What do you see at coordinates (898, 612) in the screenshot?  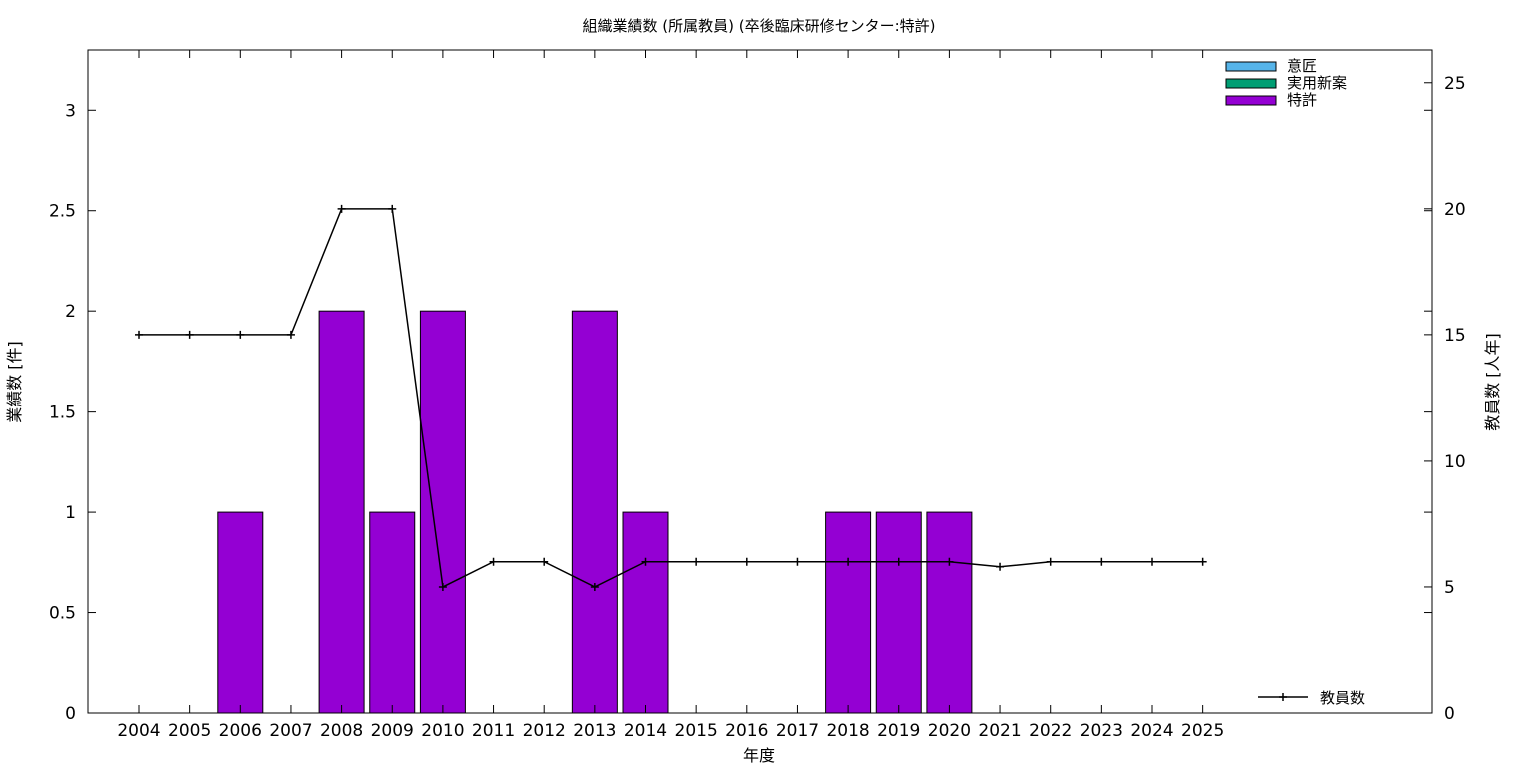 I see `bar-2019` at bounding box center [898, 612].